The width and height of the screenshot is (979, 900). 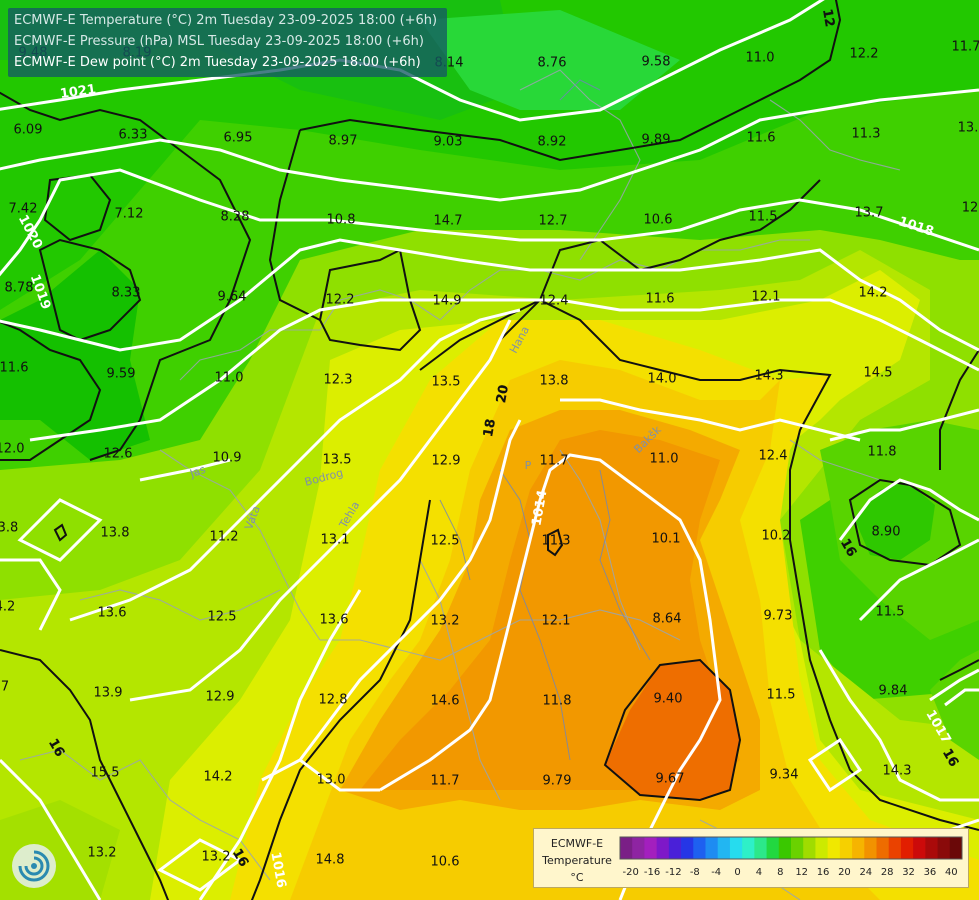 What do you see at coordinates (554, 381) in the screenshot?
I see `temperature-value: 13.8` at bounding box center [554, 381].